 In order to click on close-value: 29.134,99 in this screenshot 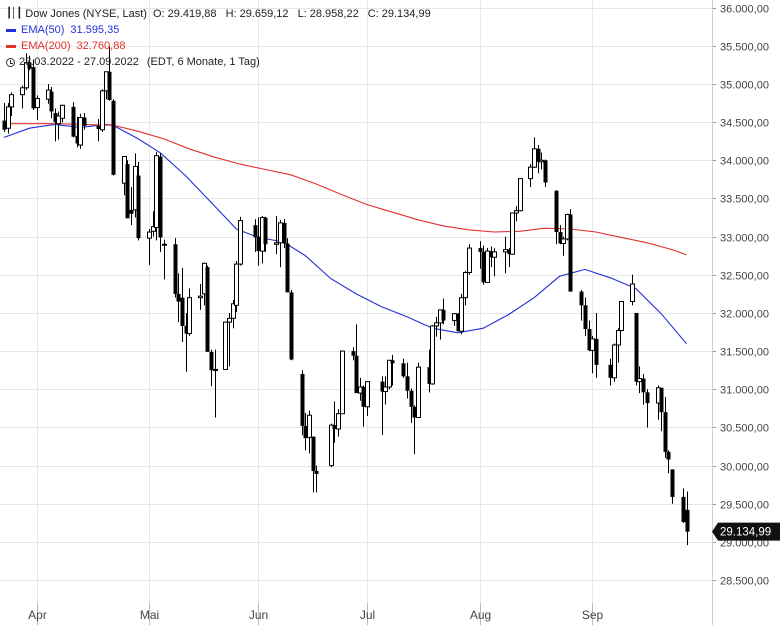, I will do `click(406, 14)`.